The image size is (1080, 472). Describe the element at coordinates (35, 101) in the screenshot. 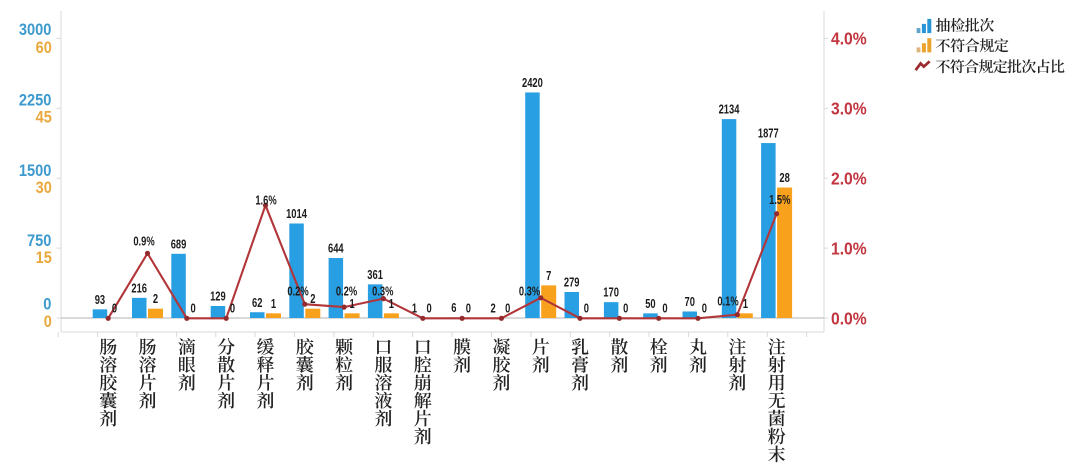

I see `svg-text: 2250` at that location.